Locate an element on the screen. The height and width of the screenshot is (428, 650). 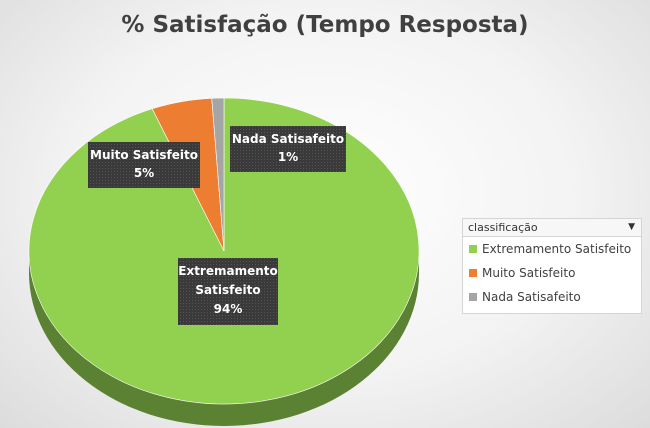
data-label: Muito Satisfeito is located at coordinates (144, 155).